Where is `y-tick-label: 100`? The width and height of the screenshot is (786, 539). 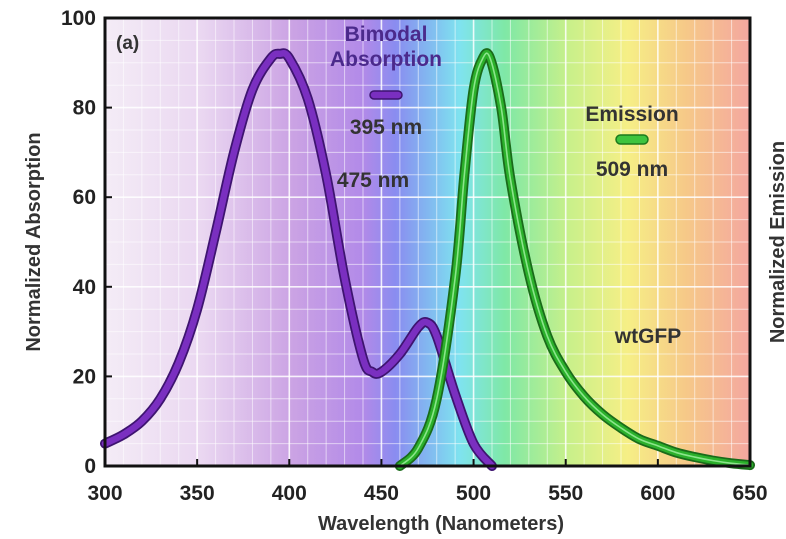 y-tick-label: 100 is located at coordinates (78, 18).